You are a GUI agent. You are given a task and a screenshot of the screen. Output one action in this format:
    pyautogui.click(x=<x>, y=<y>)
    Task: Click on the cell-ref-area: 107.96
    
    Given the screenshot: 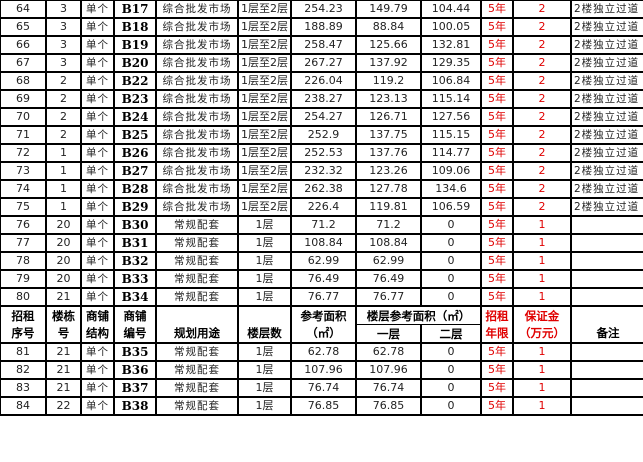 What is the action you would take?
    pyautogui.click(x=323, y=370)
    